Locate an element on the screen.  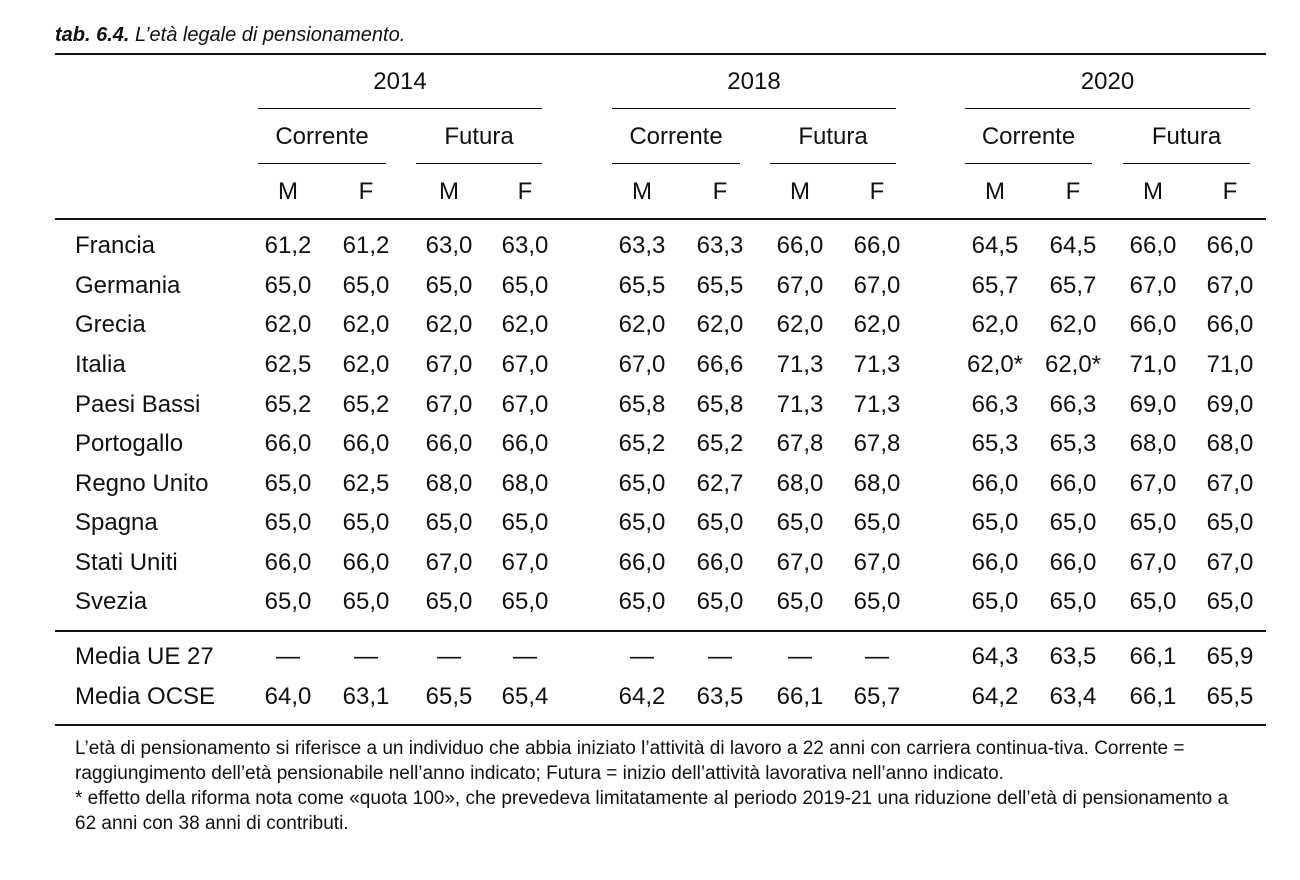
summary-cell: 63,4 is located at coordinates (1073, 696).